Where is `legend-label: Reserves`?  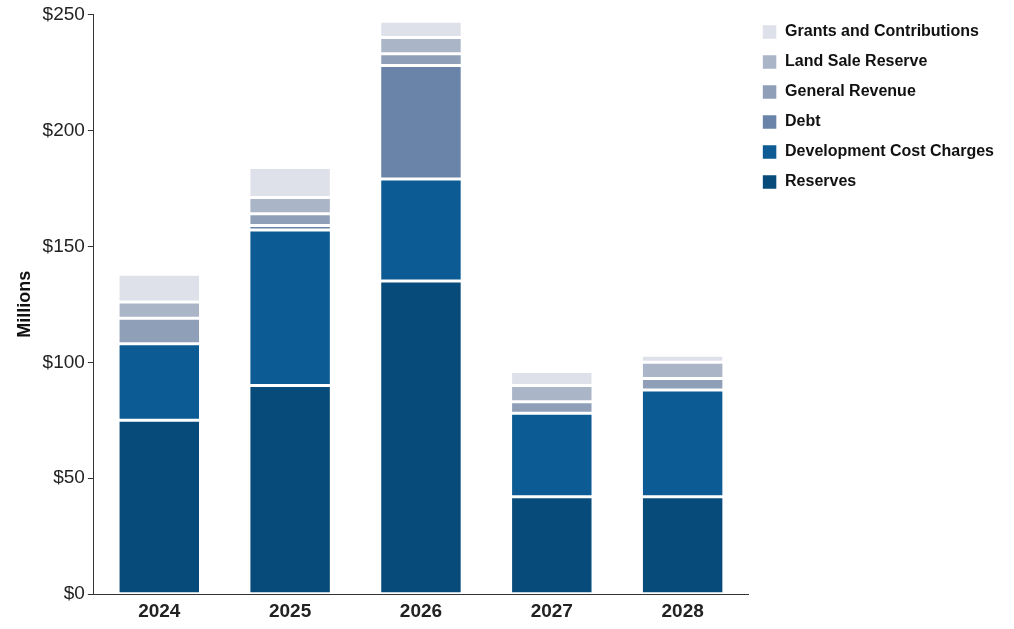 legend-label: Reserves is located at coordinates (821, 181).